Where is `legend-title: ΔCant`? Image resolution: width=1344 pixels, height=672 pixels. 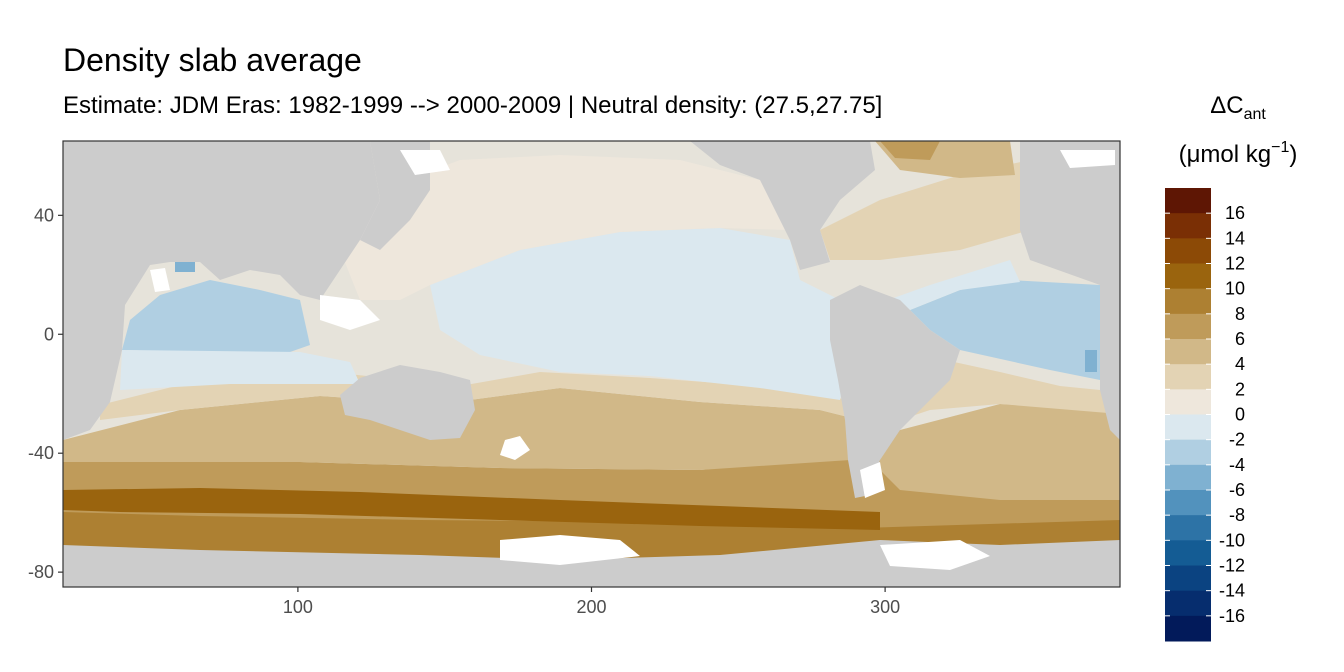 legend-title: ΔCant is located at coordinates (1238, 107).